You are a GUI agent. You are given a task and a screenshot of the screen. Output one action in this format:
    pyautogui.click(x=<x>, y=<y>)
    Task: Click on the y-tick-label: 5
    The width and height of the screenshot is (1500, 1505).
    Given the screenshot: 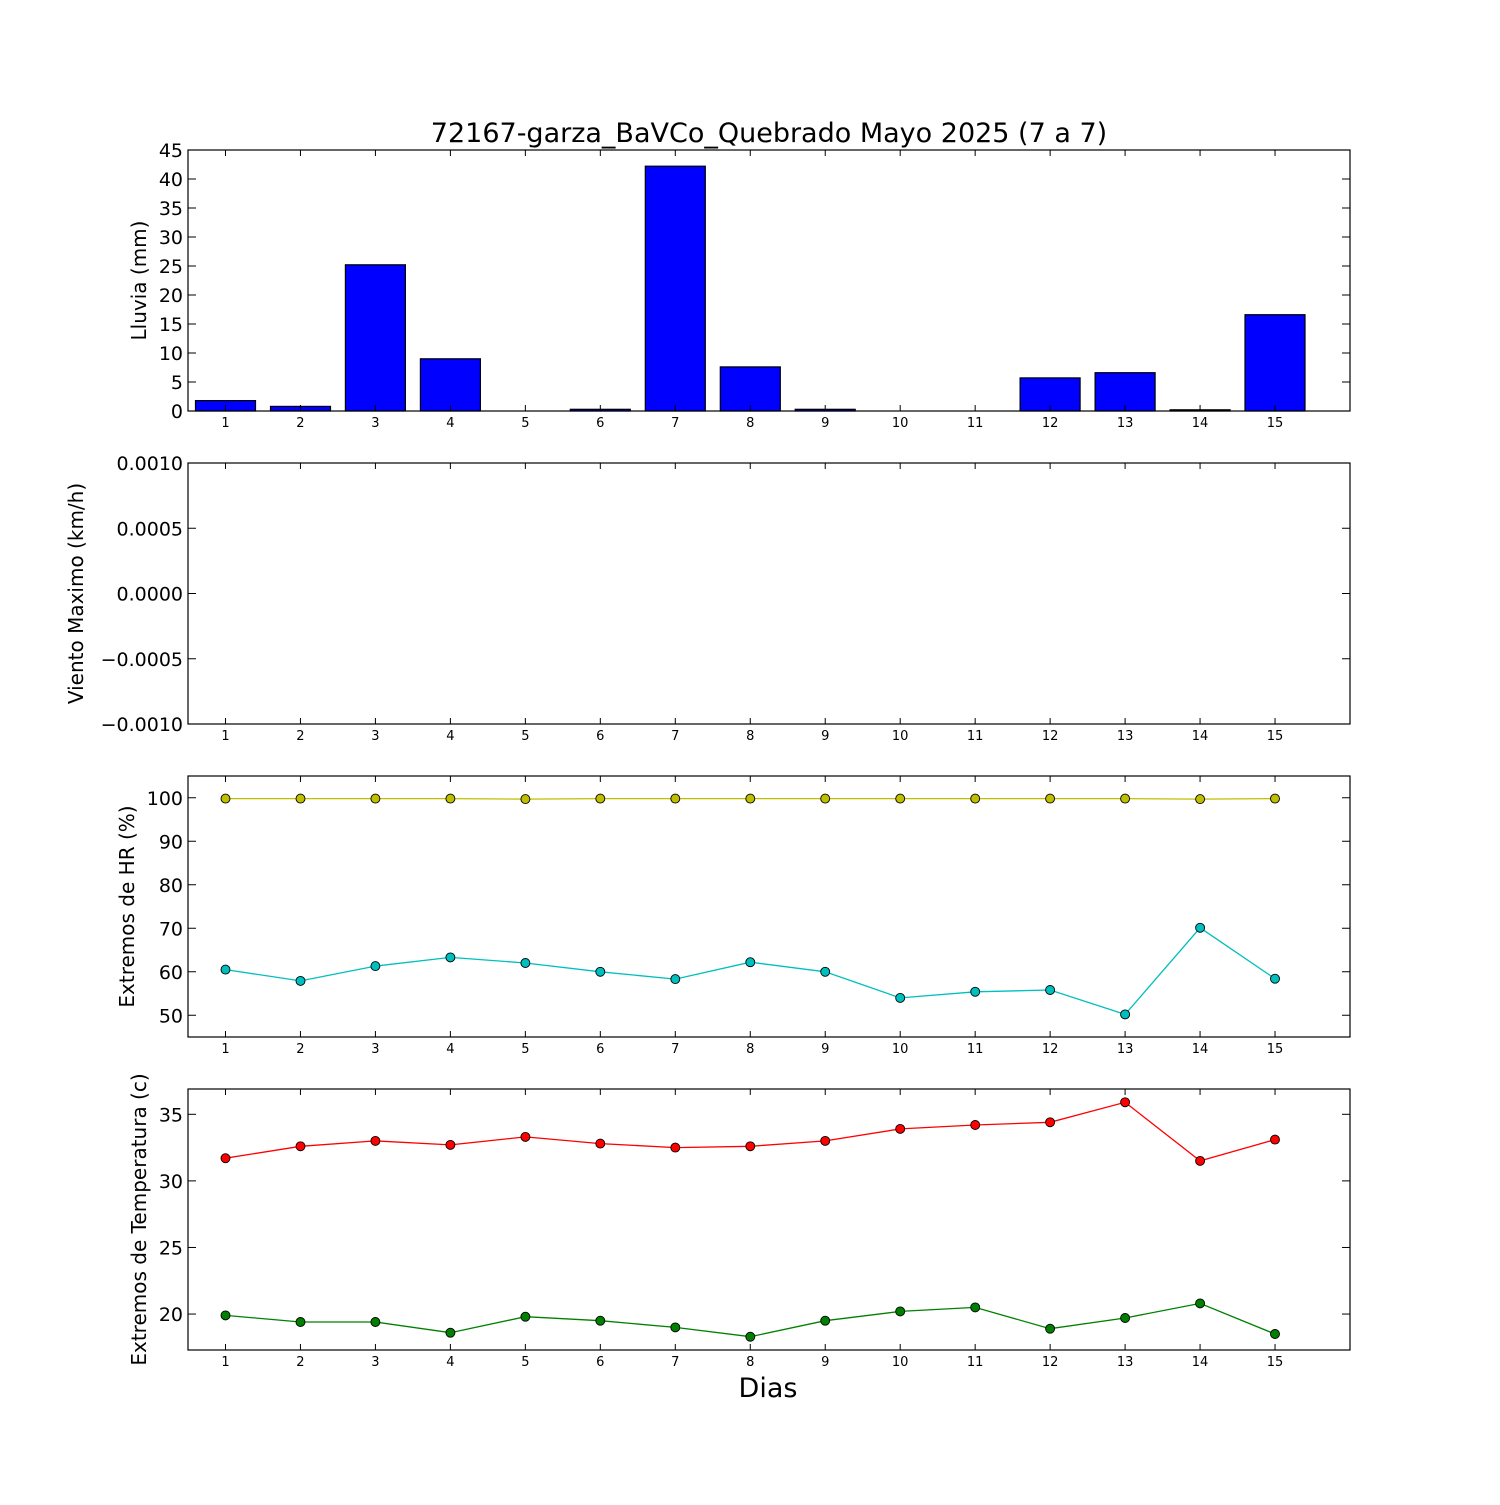 What is the action you would take?
    pyautogui.click(x=177, y=383)
    